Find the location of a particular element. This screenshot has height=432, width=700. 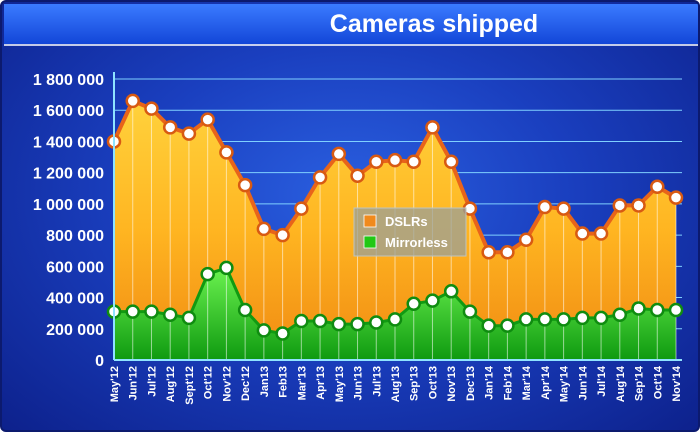

y-tick-label: 1 000 000 is located at coordinates (68, 205).